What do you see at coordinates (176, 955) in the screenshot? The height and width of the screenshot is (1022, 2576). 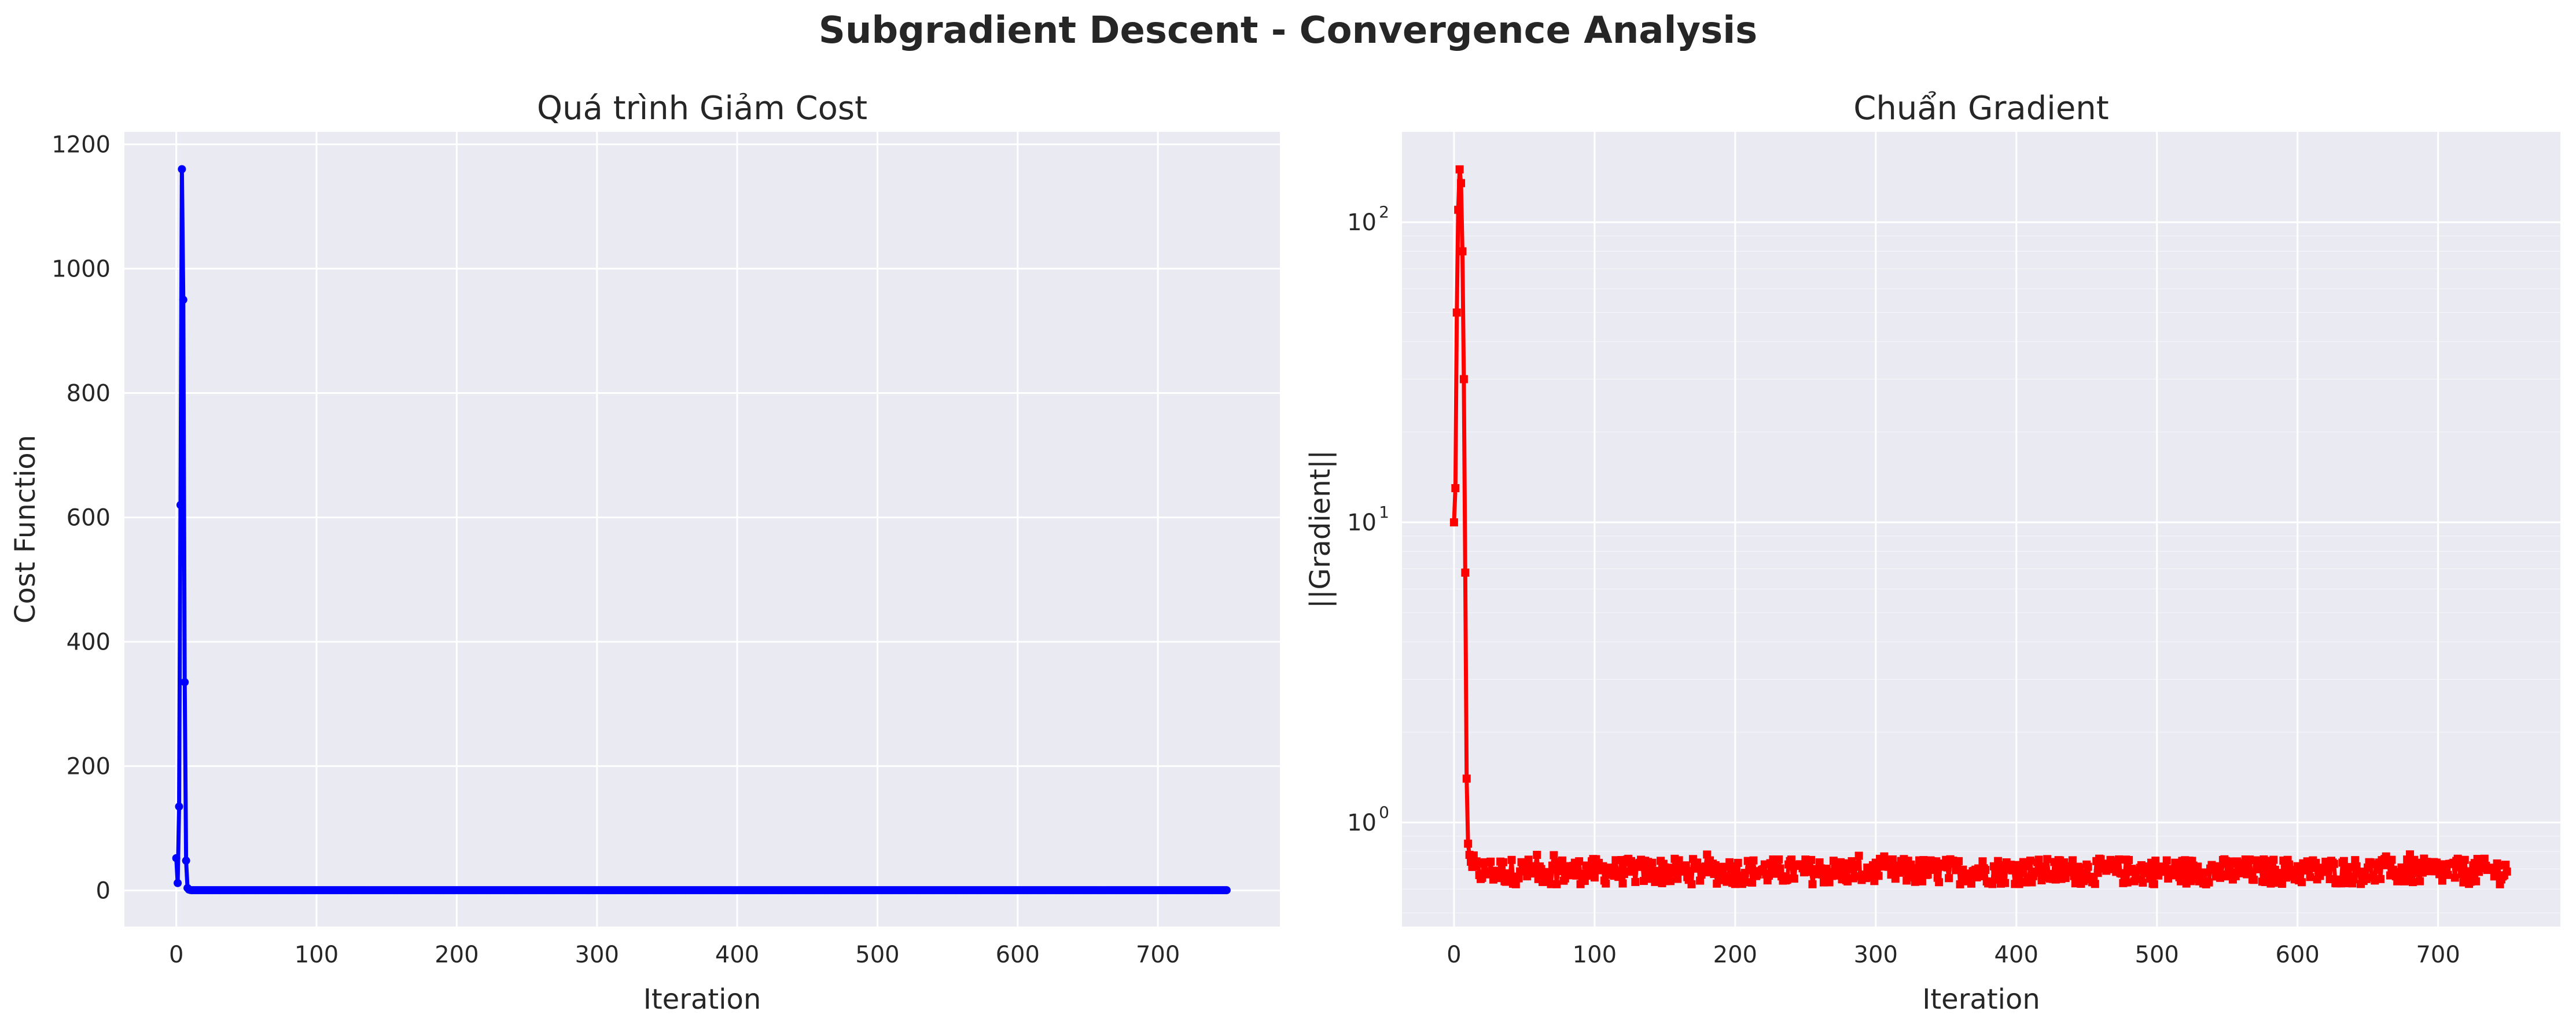 I see `x-tick-label: 0` at bounding box center [176, 955].